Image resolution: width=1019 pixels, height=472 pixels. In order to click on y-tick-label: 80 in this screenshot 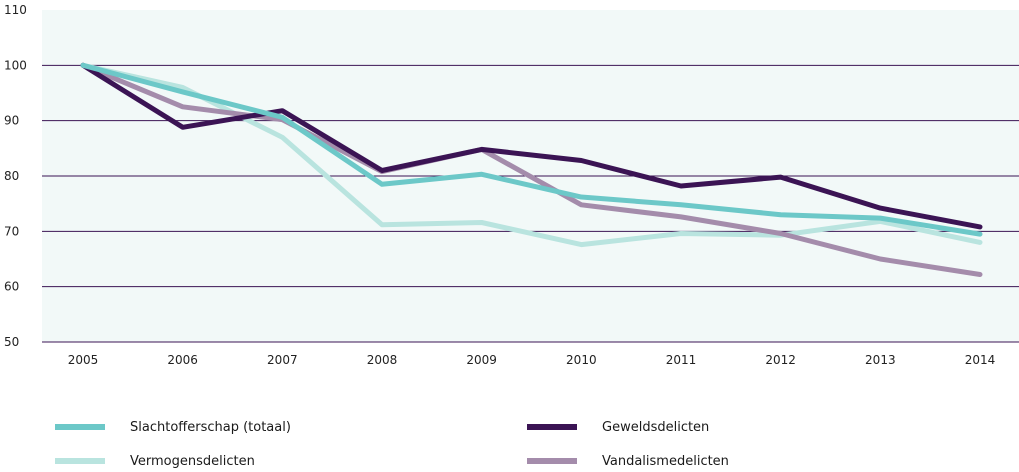, I will do `click(11, 176)`.